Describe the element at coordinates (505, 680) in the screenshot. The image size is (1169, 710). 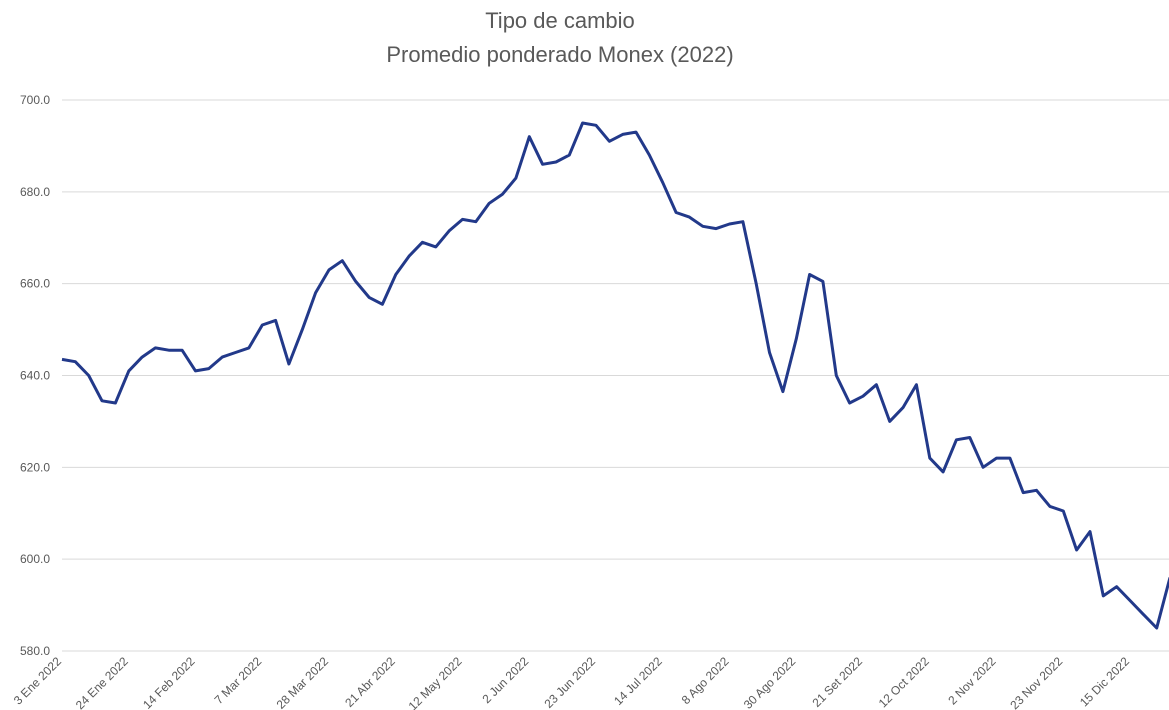
I see `x-tick-label: 2 Jun 2022` at that location.